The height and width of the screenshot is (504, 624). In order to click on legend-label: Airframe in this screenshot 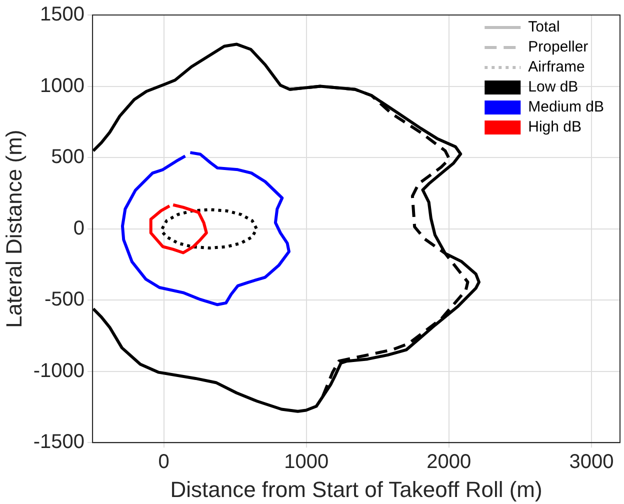, I will do `click(556, 67)`.